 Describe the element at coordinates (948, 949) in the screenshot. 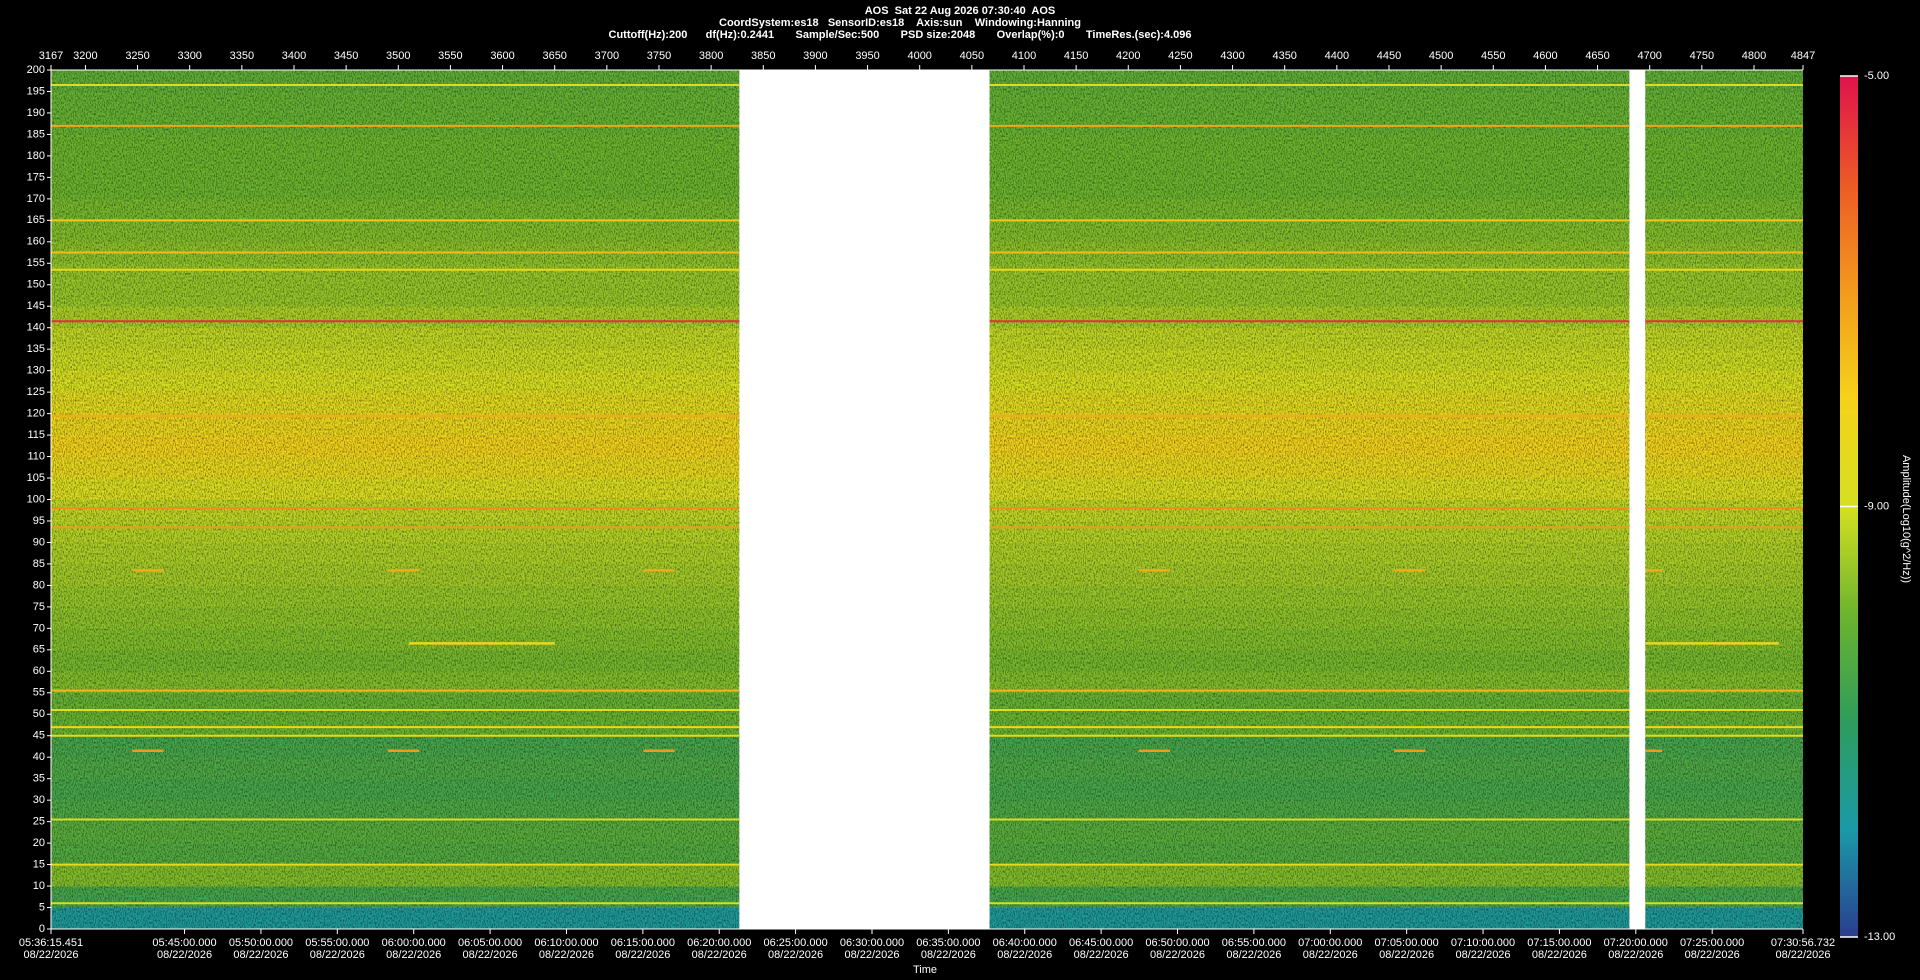

I see `x-tick-label: 06:35:00.000 08/22/2026` at that location.